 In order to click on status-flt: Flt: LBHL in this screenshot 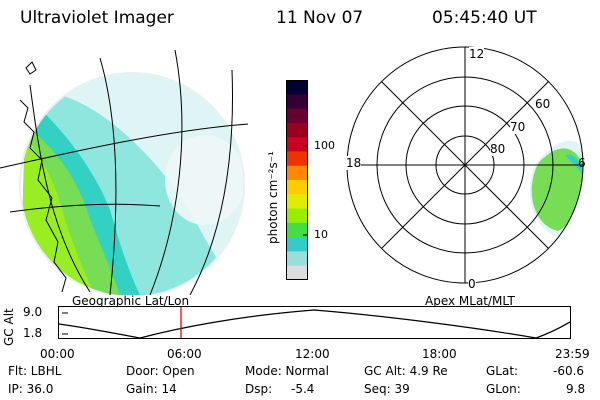, I will do `click(35, 371)`.